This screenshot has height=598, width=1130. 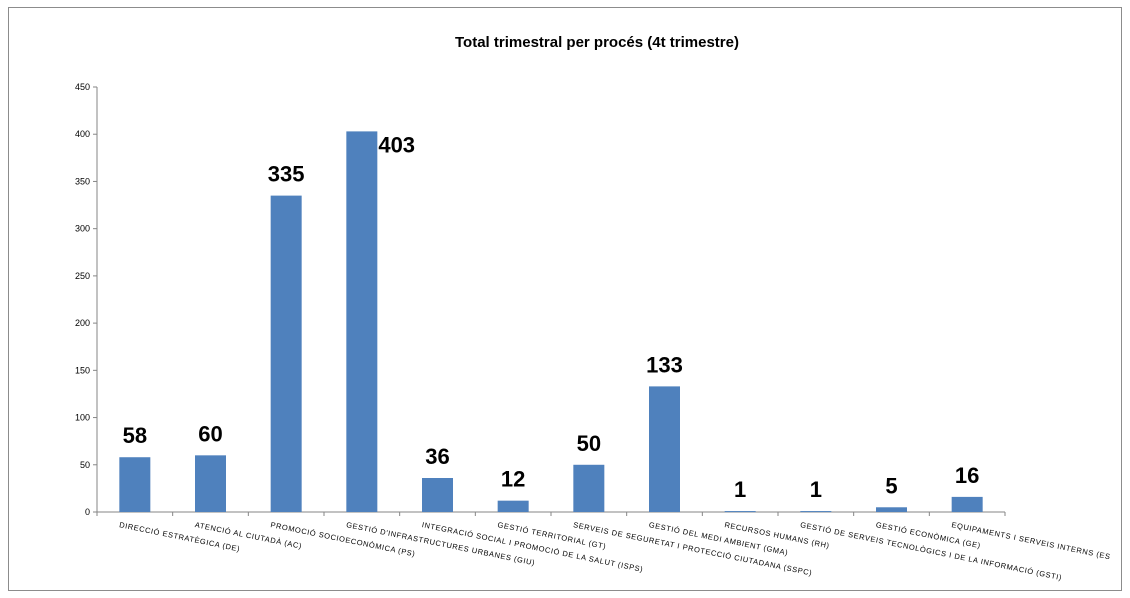 What do you see at coordinates (82, 87) in the screenshot?
I see `y-tick-label: 450` at bounding box center [82, 87].